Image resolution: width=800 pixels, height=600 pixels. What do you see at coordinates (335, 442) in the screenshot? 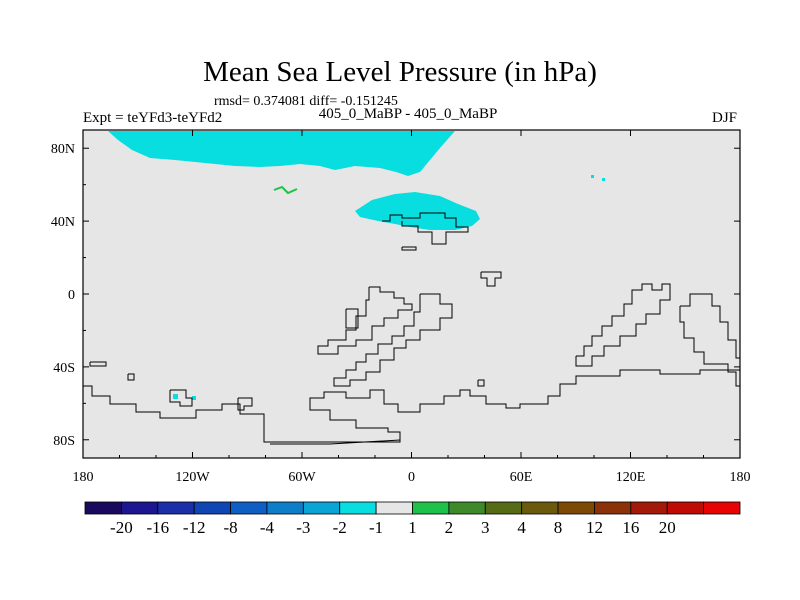
I see `coastline-antarctic` at bounding box center [335, 442].